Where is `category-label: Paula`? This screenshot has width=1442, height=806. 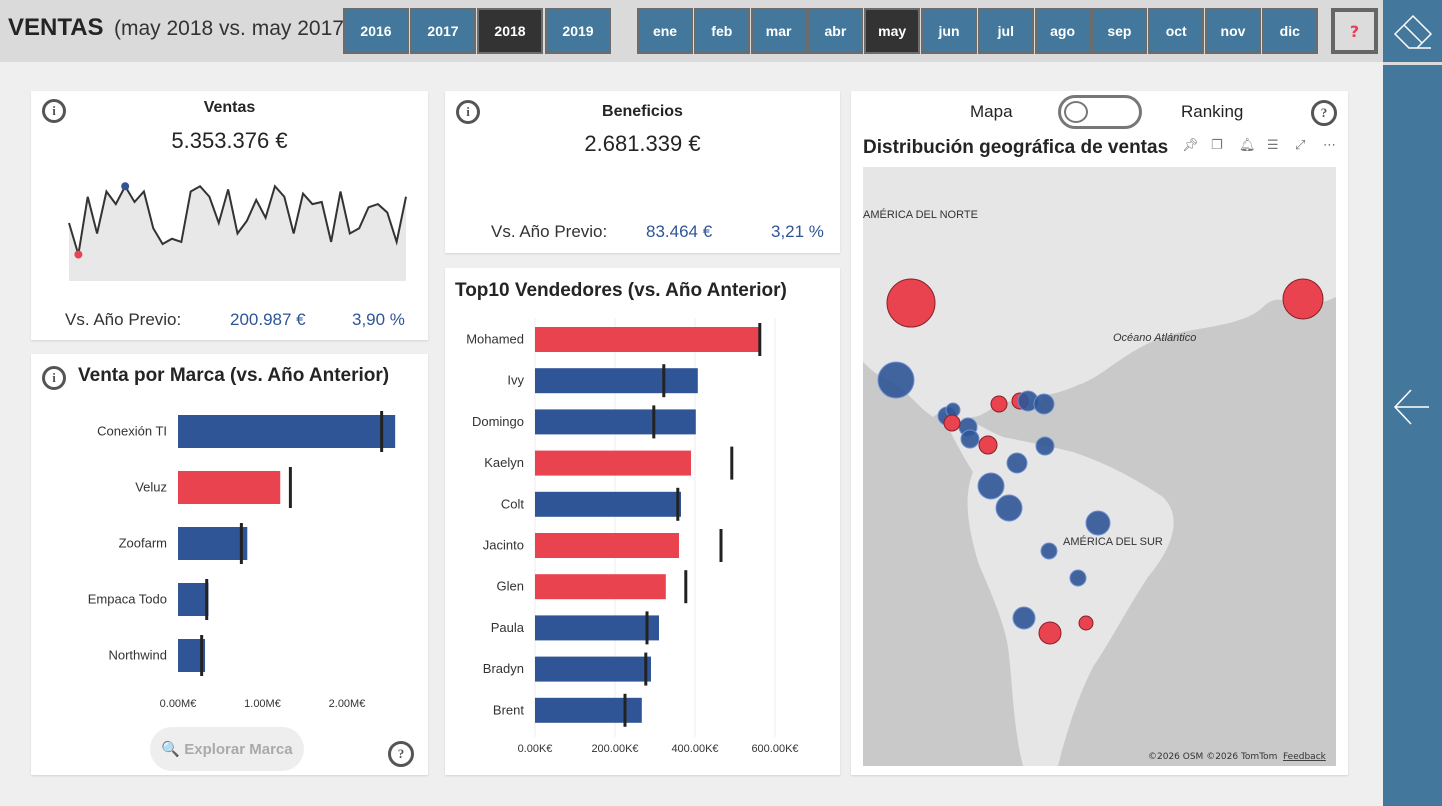 category-label: Paula is located at coordinates (508, 627).